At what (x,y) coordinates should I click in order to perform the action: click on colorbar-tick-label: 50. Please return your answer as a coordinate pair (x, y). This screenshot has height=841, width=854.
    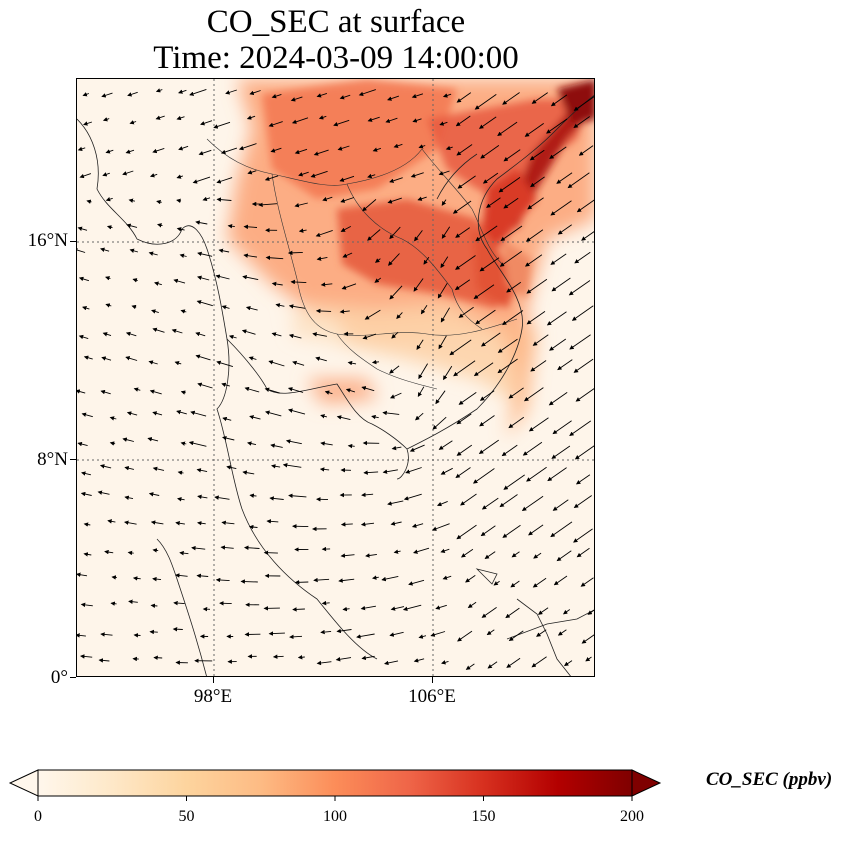
    Looking at the image, I should click on (187, 817).